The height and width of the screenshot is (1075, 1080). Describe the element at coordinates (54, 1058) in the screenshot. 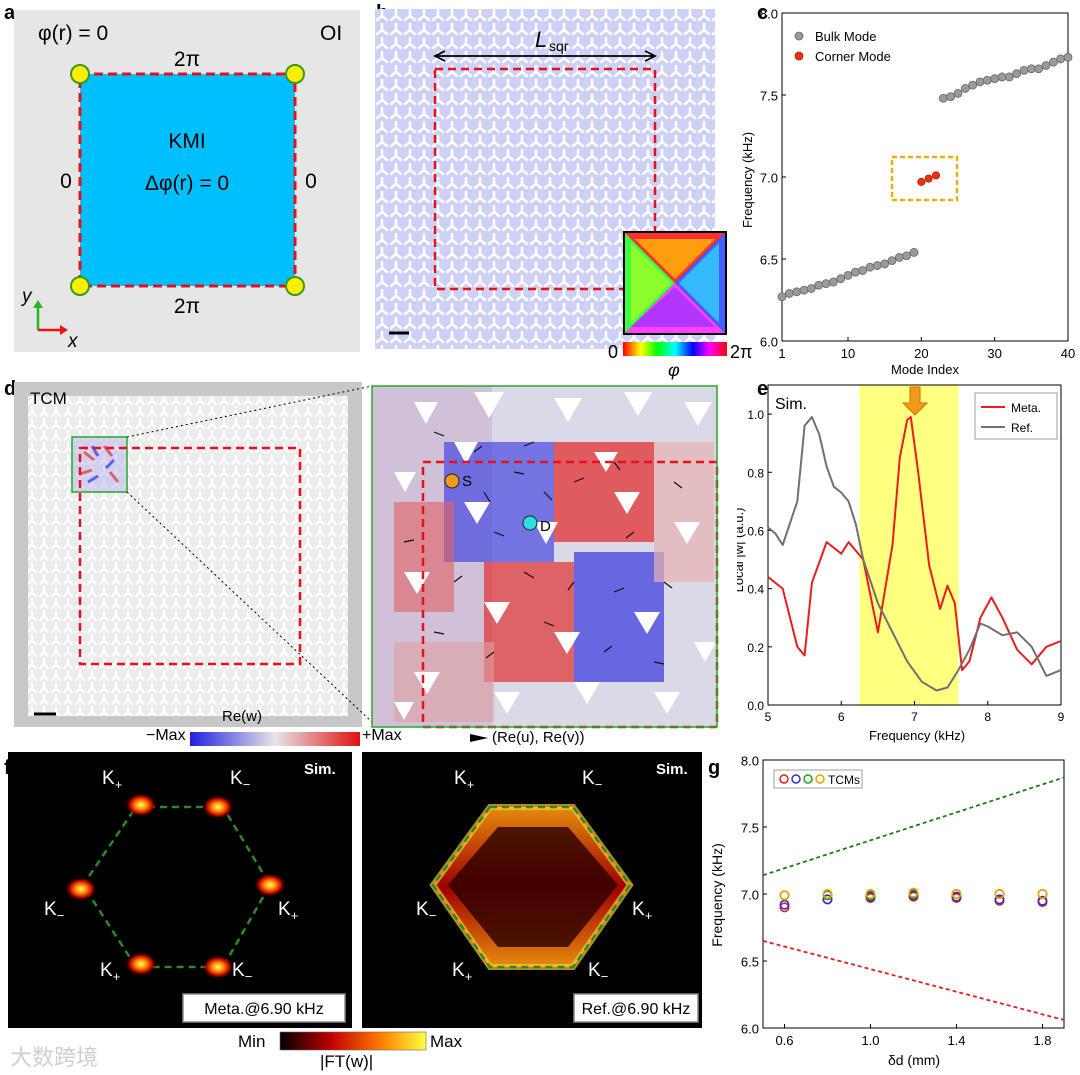

I see `watermark: 大数跨境` at that location.